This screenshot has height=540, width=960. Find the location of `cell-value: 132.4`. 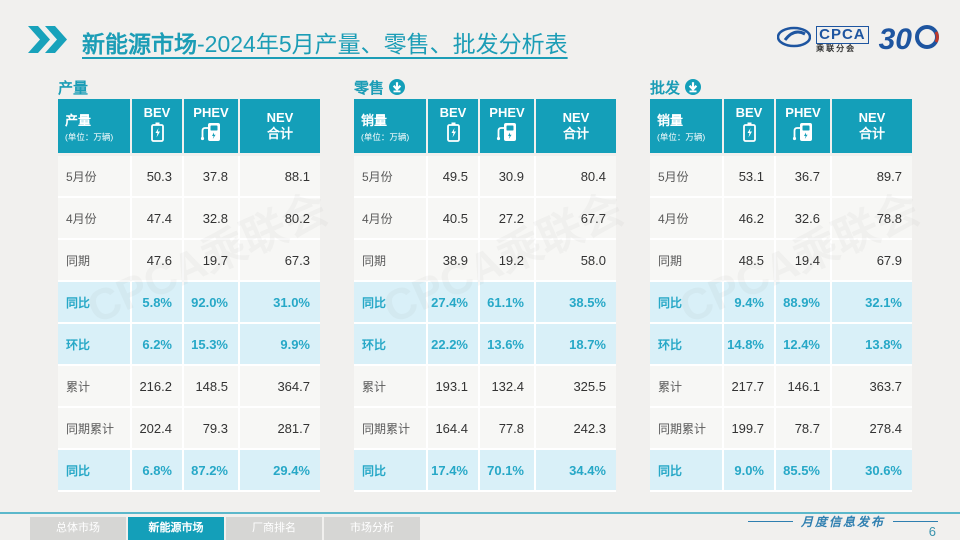

cell-value: 132.4 is located at coordinates (508, 387).